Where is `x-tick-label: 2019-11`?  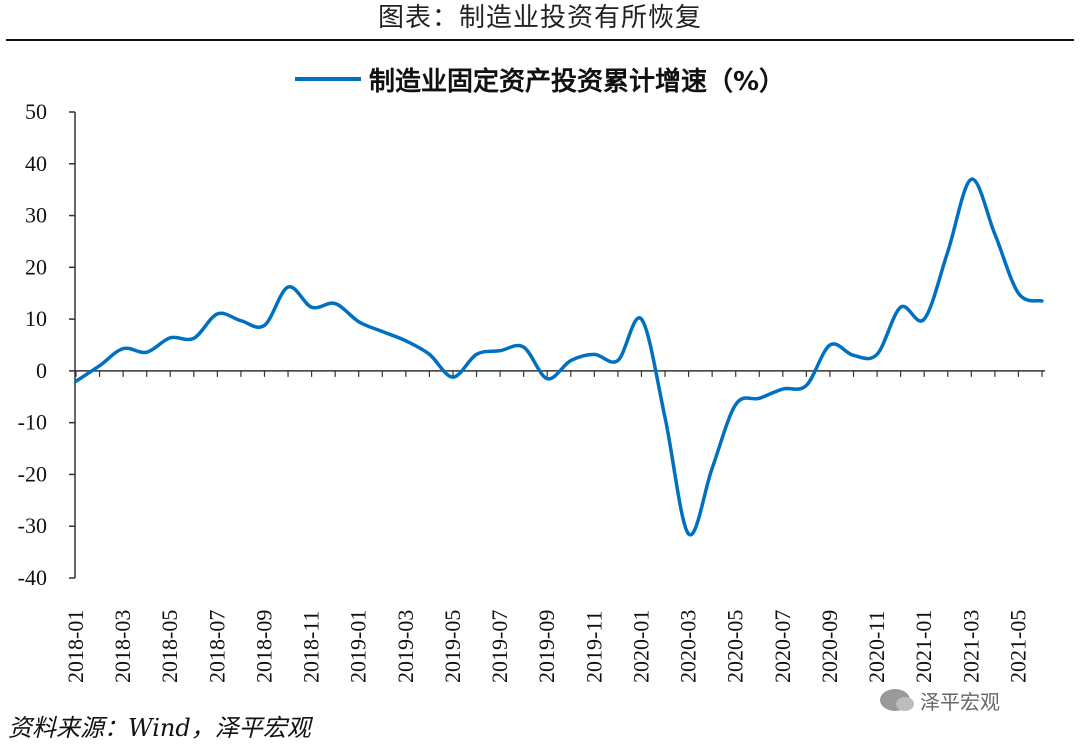 x-tick-label: 2019-11 is located at coordinates (593, 646).